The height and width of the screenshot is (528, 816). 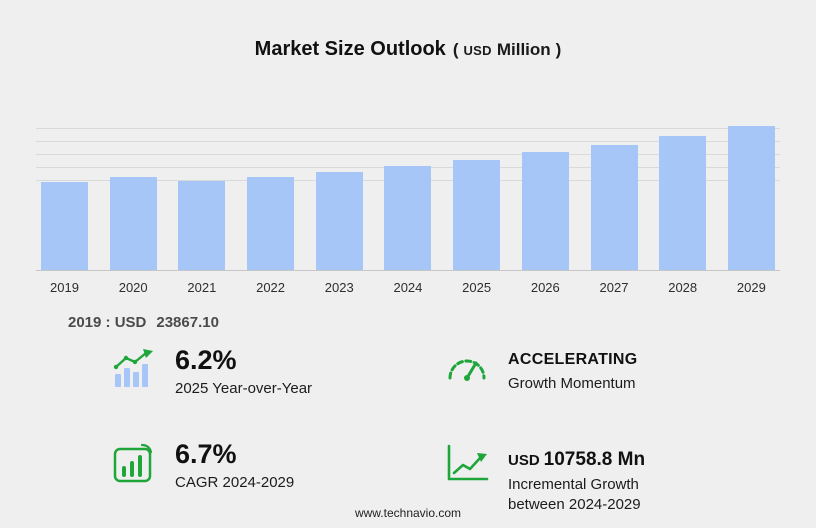 I want to click on base-year-label: 2019 : USD, so click(x=107, y=322).